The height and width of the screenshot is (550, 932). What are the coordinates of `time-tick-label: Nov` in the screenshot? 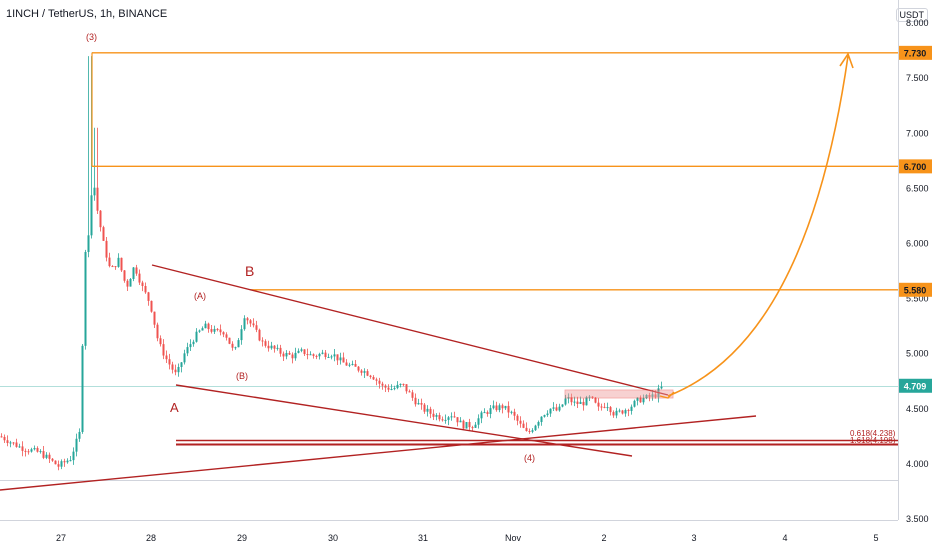 It's located at (513, 538).